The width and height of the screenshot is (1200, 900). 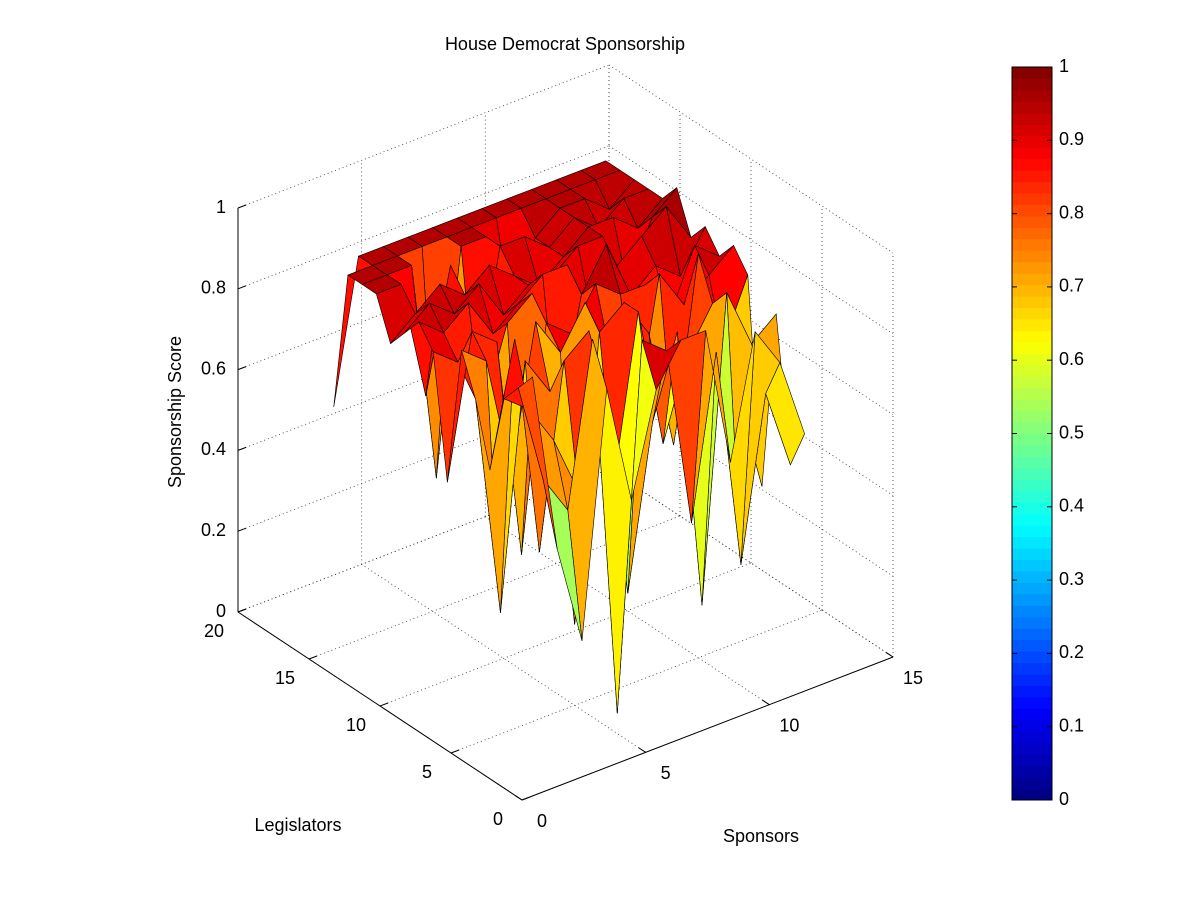 What do you see at coordinates (1071, 506) in the screenshot?
I see `colorbar-tick-label: 0.4` at bounding box center [1071, 506].